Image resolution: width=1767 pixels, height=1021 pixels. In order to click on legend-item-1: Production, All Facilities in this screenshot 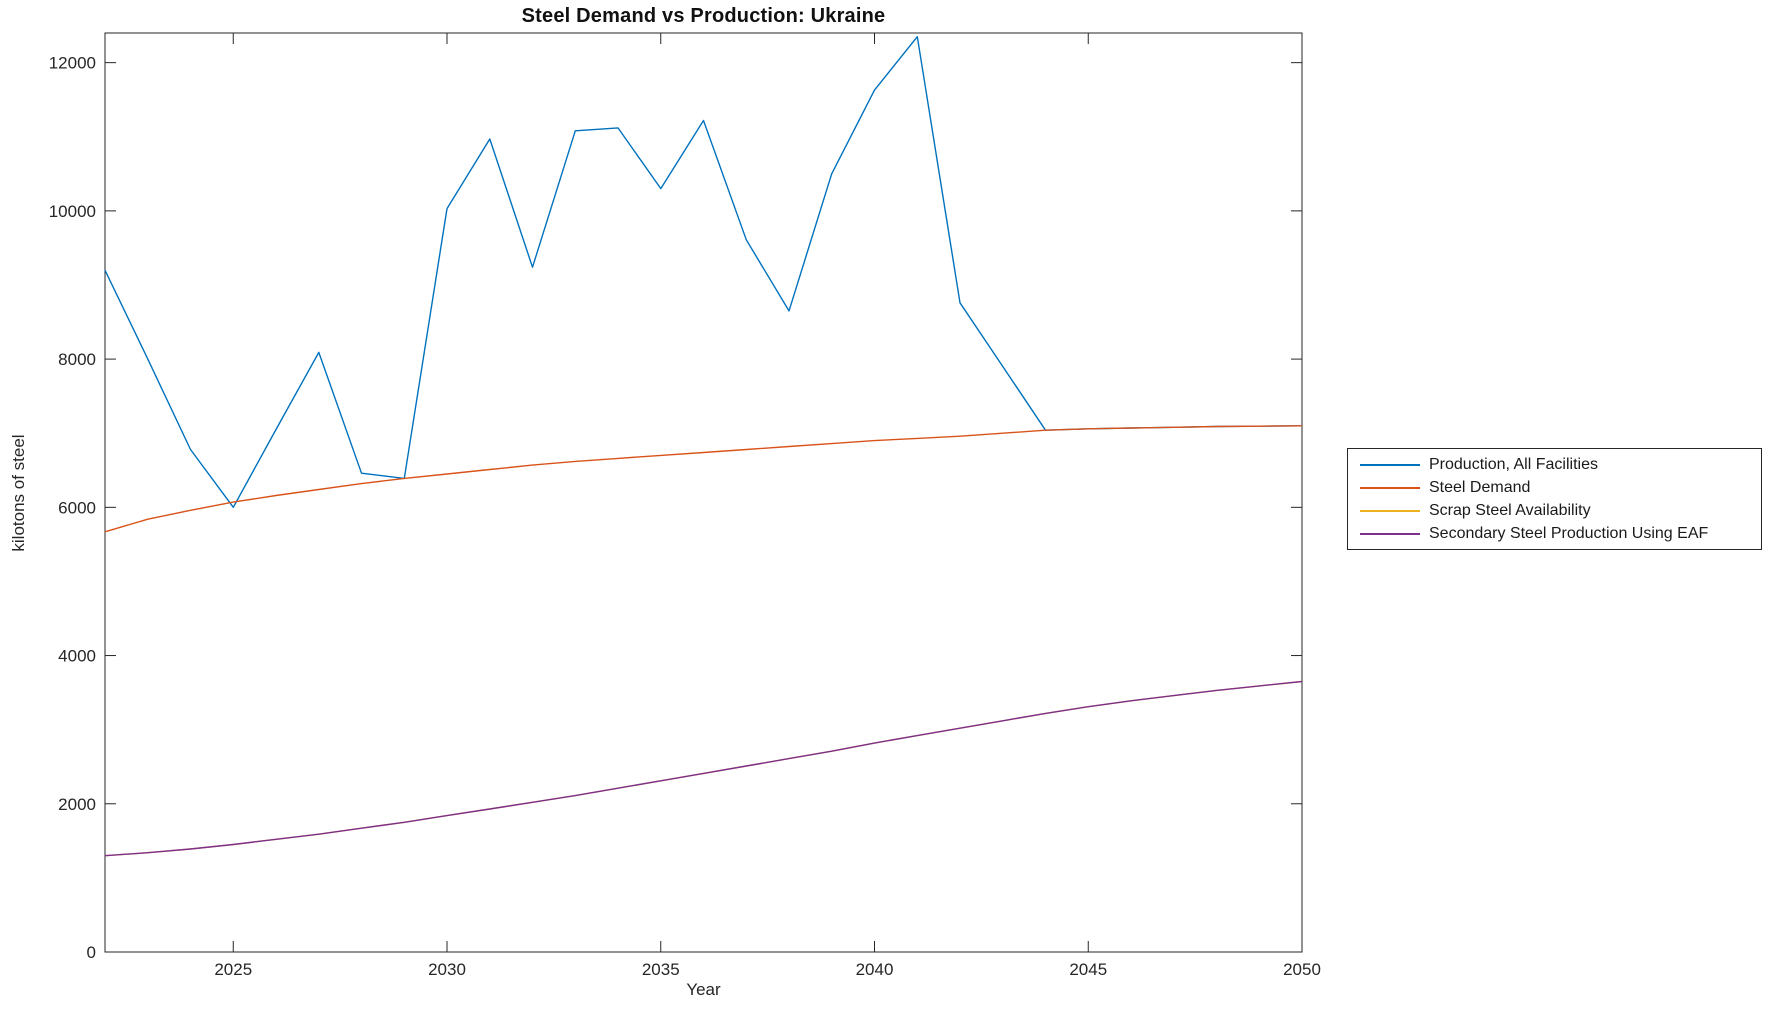, I will do `click(1554, 464)`.